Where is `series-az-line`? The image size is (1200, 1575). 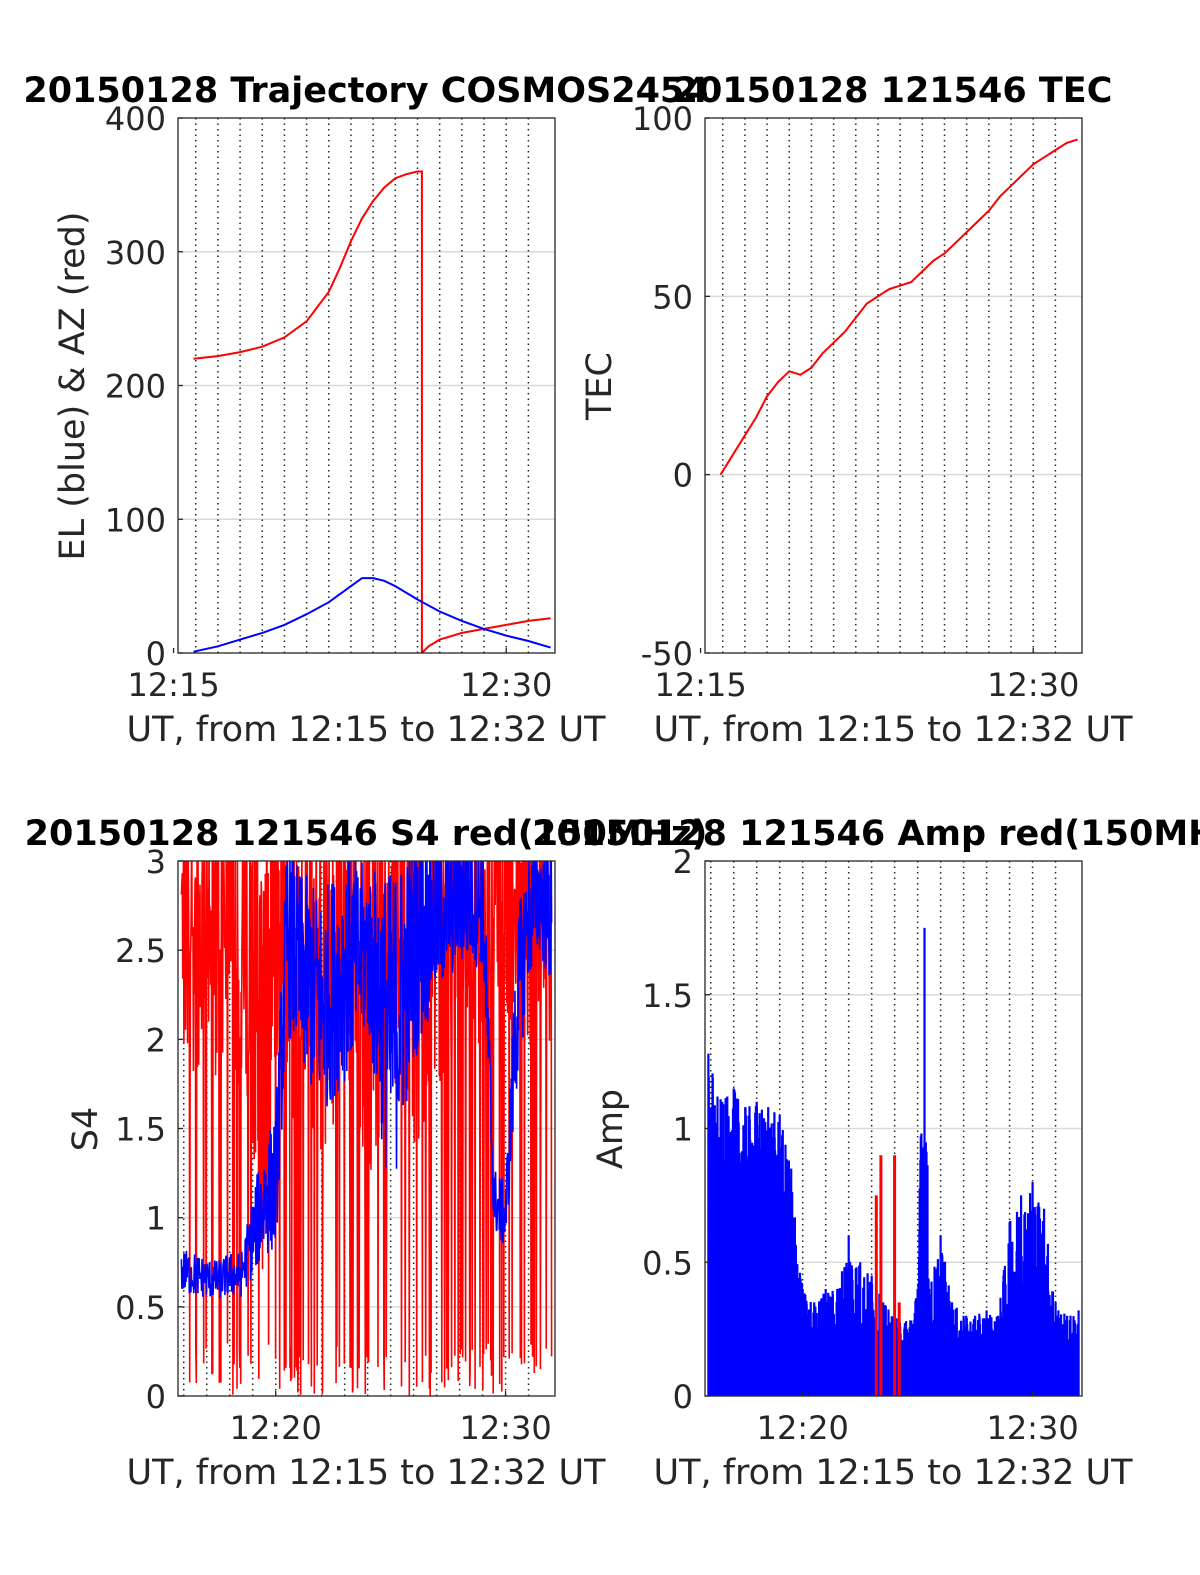
series-az-line is located at coordinates (372, 411).